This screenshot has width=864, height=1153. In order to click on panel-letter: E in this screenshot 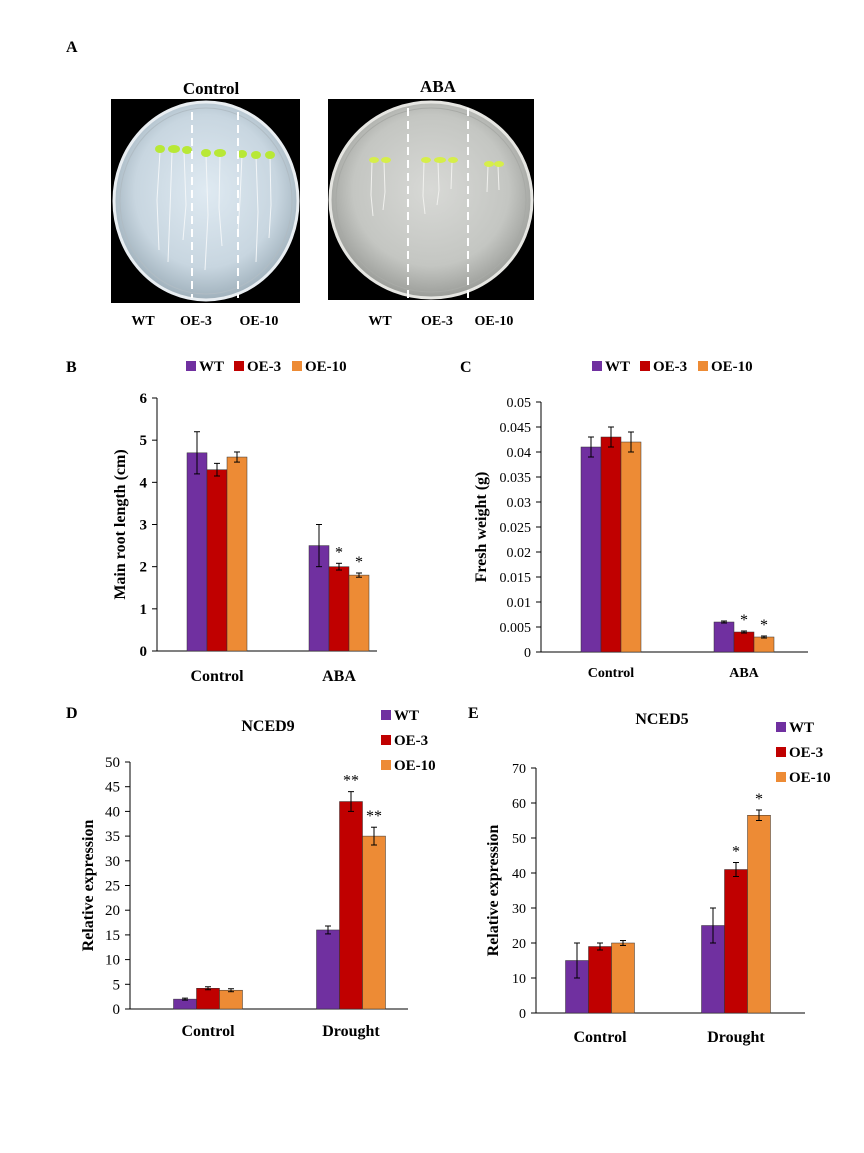, I will do `click(473, 713)`.